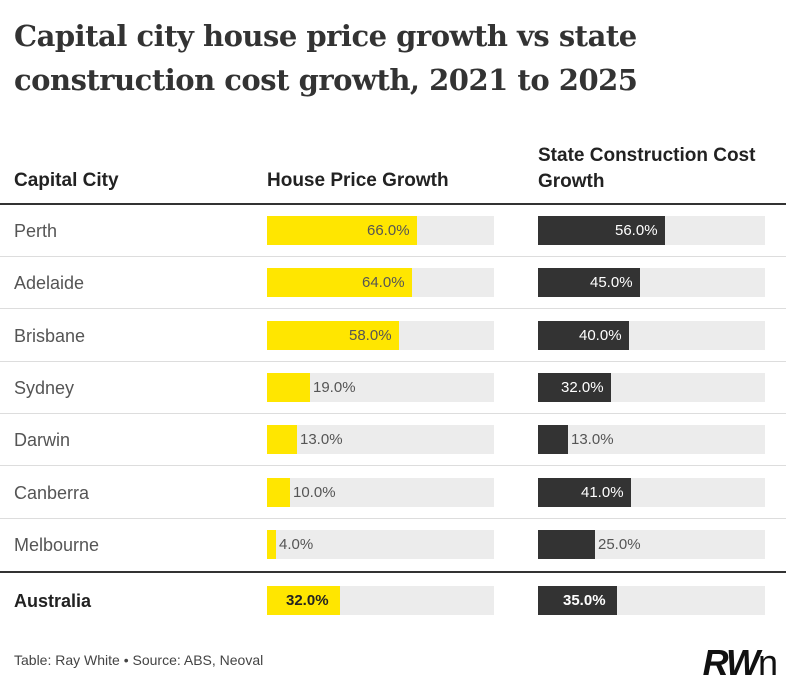  What do you see at coordinates (592, 440) in the screenshot?
I see `construction-value-label: 13.0%` at bounding box center [592, 440].